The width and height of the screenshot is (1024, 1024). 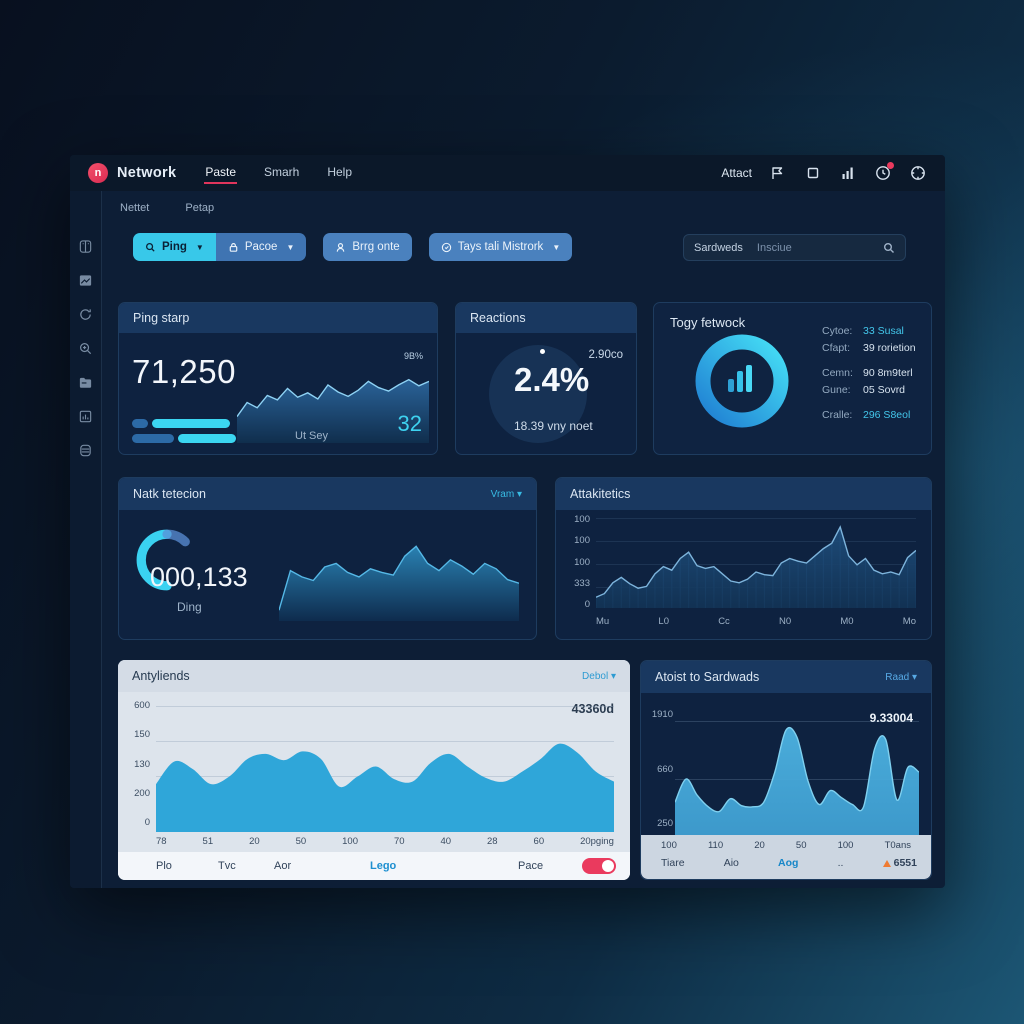 What do you see at coordinates (785, 621) in the screenshot?
I see `tick-label: N0` at bounding box center [785, 621].